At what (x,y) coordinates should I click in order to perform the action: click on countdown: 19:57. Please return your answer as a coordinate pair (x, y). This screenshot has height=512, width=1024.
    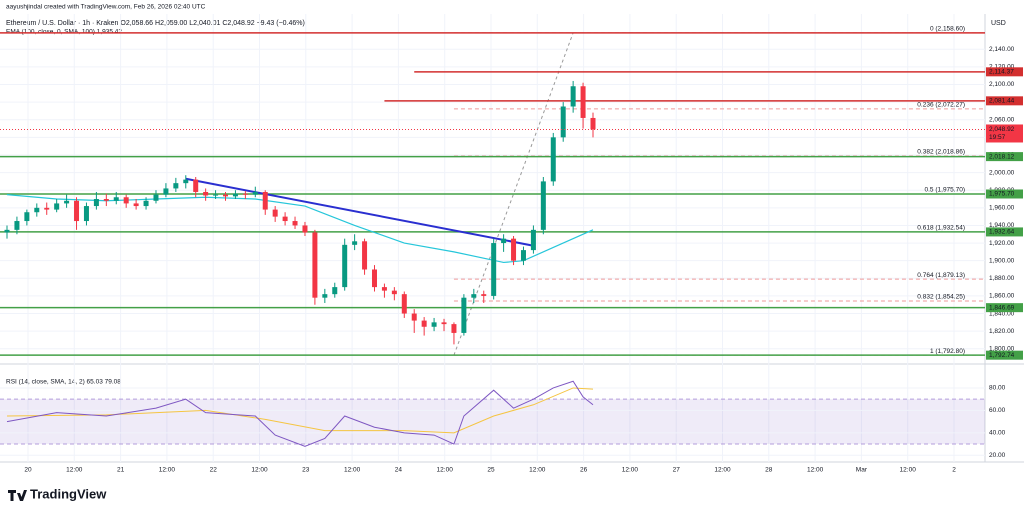
    Looking at the image, I should click on (997, 137).